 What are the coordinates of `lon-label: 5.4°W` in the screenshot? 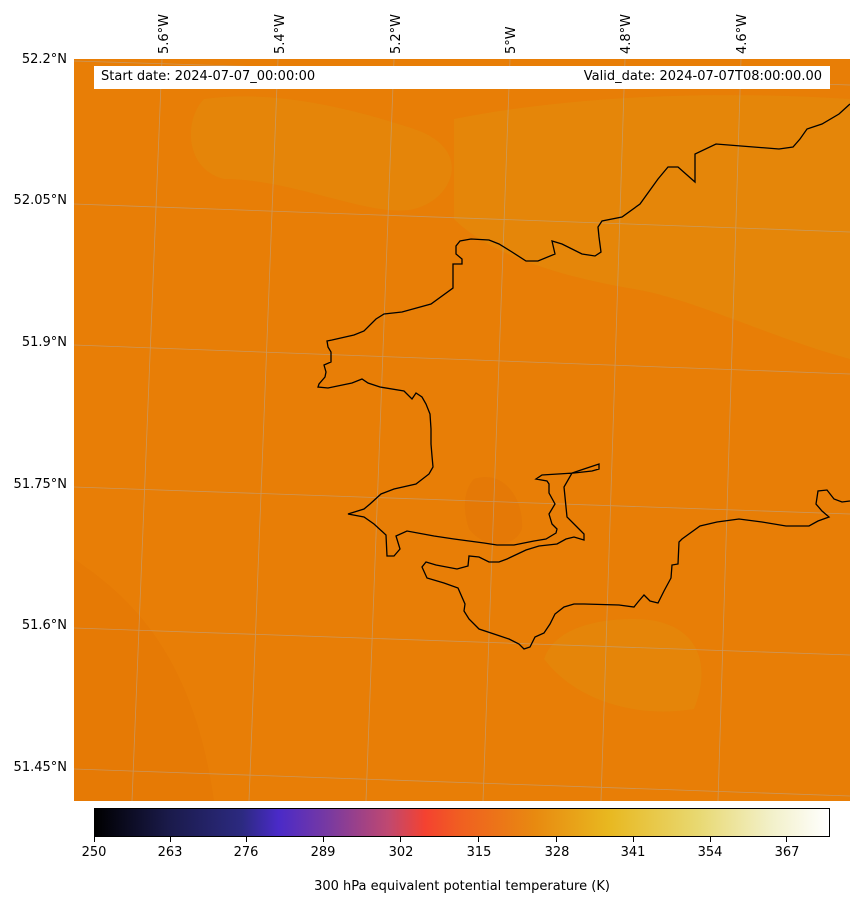 It's located at (280, 33).